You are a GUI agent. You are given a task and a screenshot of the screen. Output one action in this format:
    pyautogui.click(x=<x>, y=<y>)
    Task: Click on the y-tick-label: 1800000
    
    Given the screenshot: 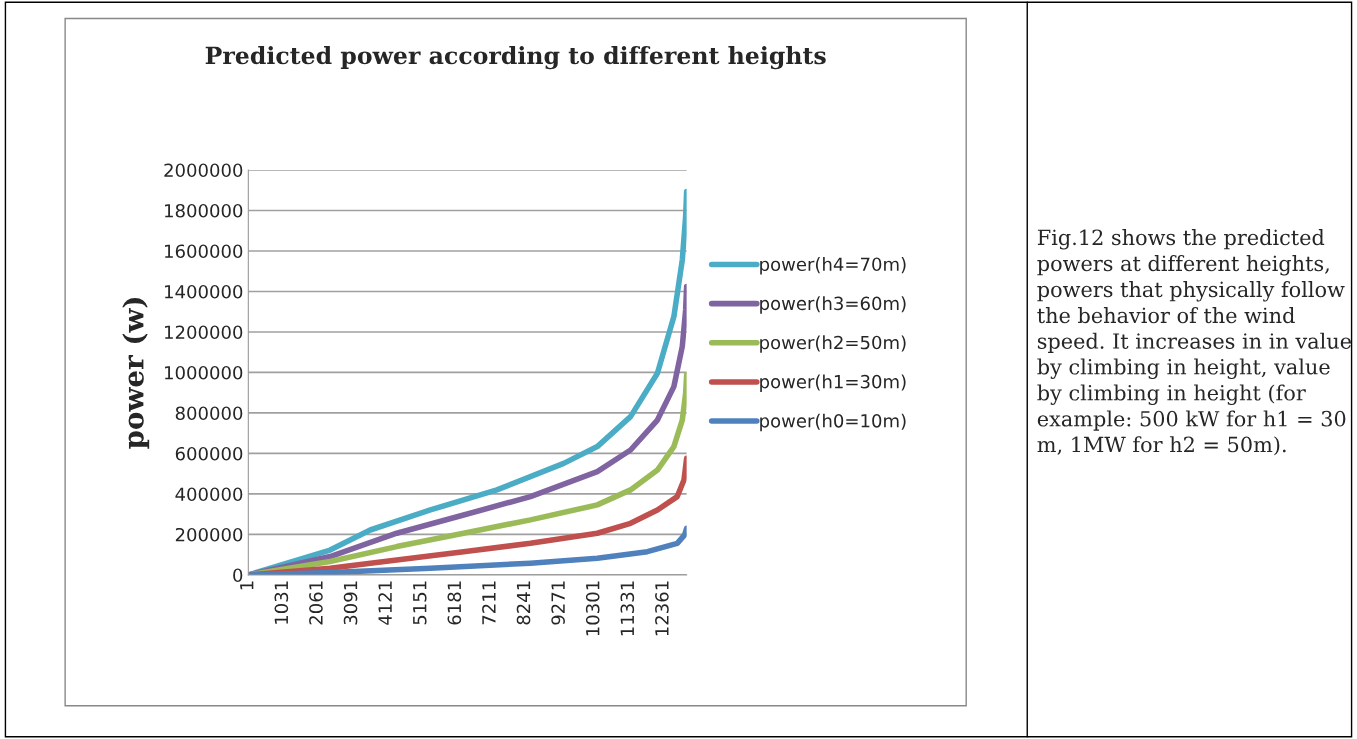 What is the action you would take?
    pyautogui.click(x=204, y=210)
    